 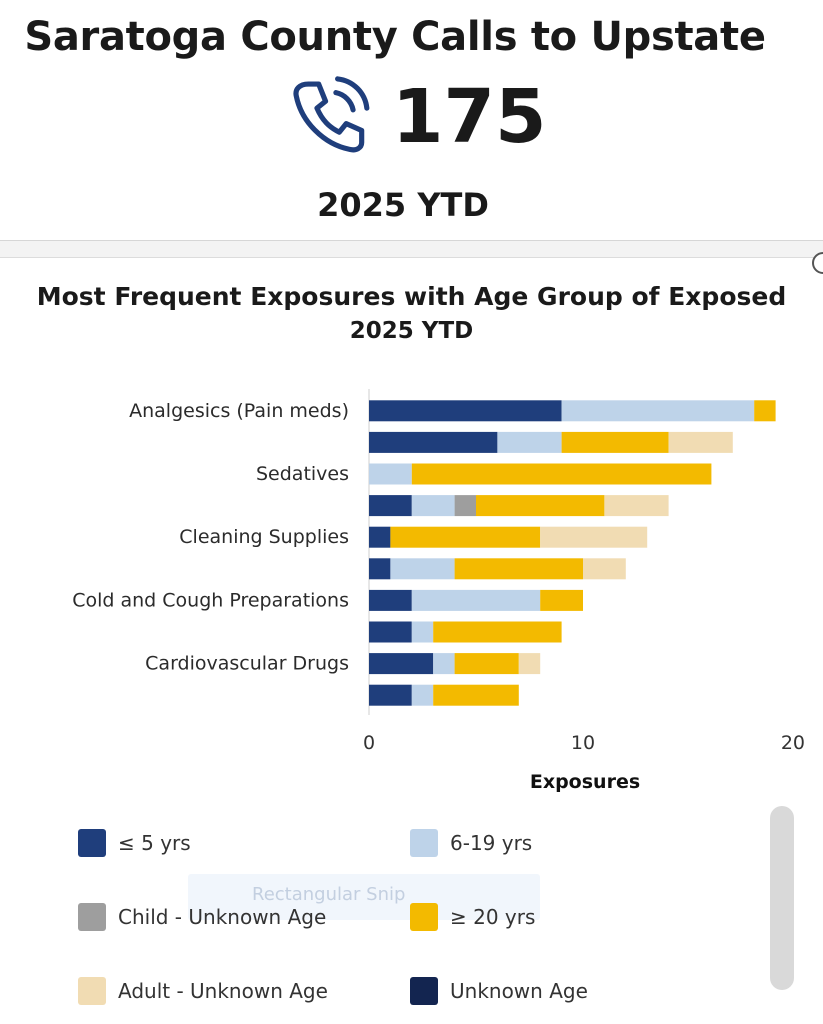 What do you see at coordinates (239, 411) in the screenshot?
I see `category-label: Analgesics (Pain meds)` at bounding box center [239, 411].